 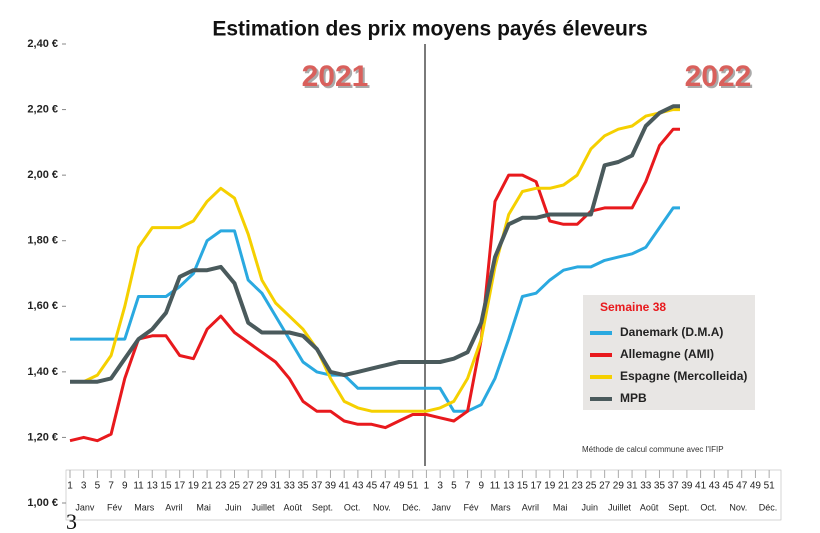 What do you see at coordinates (633, 398) in the screenshot?
I see `legend-label: MPB` at bounding box center [633, 398].